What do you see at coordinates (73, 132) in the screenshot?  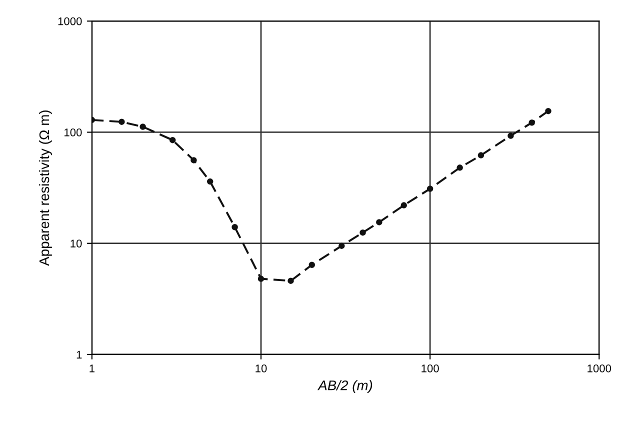 I see `y-tick-label: 100` at bounding box center [73, 132].